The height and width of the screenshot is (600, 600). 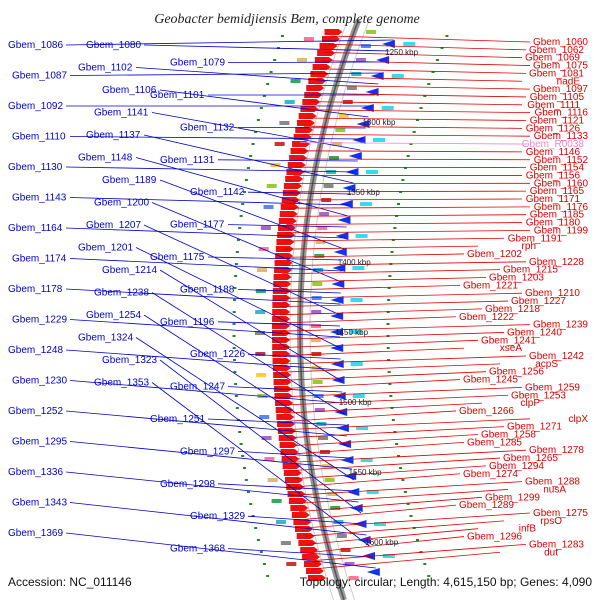 What do you see at coordinates (35, 167) in the screenshot?
I see `left-gene-label: Gbem_1130` at bounding box center [35, 167].